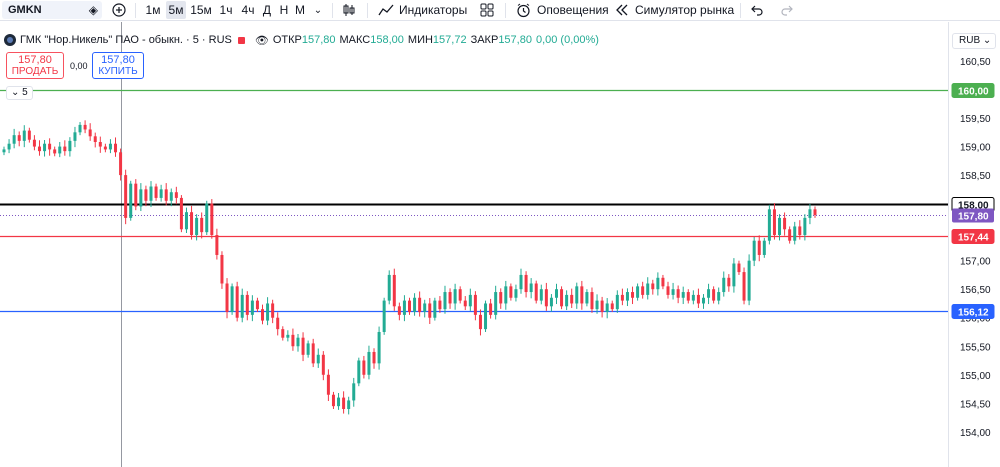 This screenshot has width=1000, height=467. Describe the element at coordinates (226, 10) in the screenshot. I see `timeframe-1h: 1ч` at that location.